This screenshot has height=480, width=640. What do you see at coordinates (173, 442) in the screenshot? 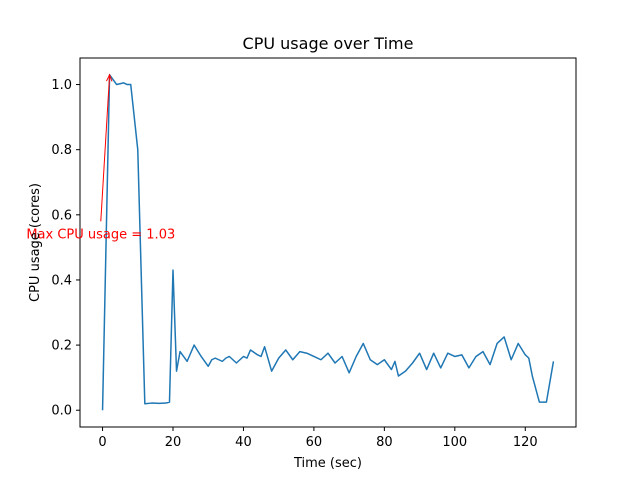
I see `x-tick-label: 20` at bounding box center [173, 442].